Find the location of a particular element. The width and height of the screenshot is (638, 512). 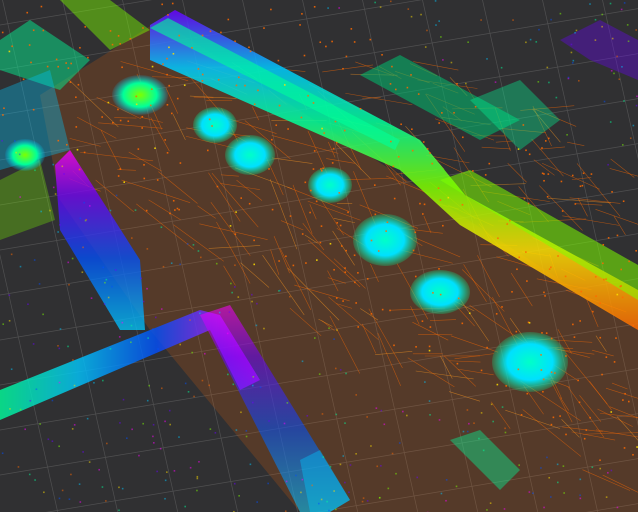

wall-west-facade is located at coordinates (100, 240).